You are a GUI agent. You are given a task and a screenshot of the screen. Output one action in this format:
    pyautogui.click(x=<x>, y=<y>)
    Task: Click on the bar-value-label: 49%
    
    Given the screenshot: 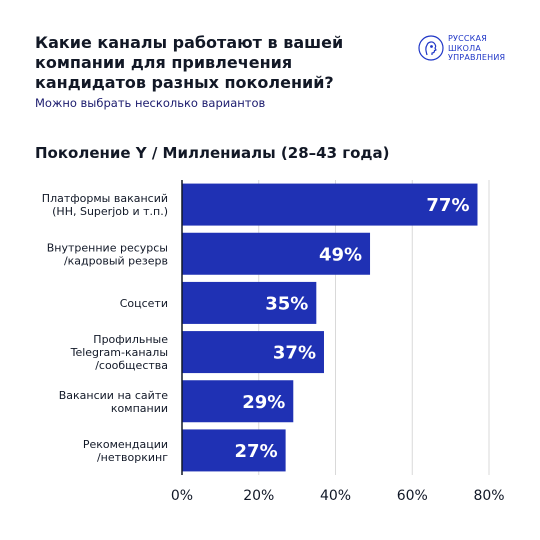 What is the action you would take?
    pyautogui.click(x=340, y=254)
    